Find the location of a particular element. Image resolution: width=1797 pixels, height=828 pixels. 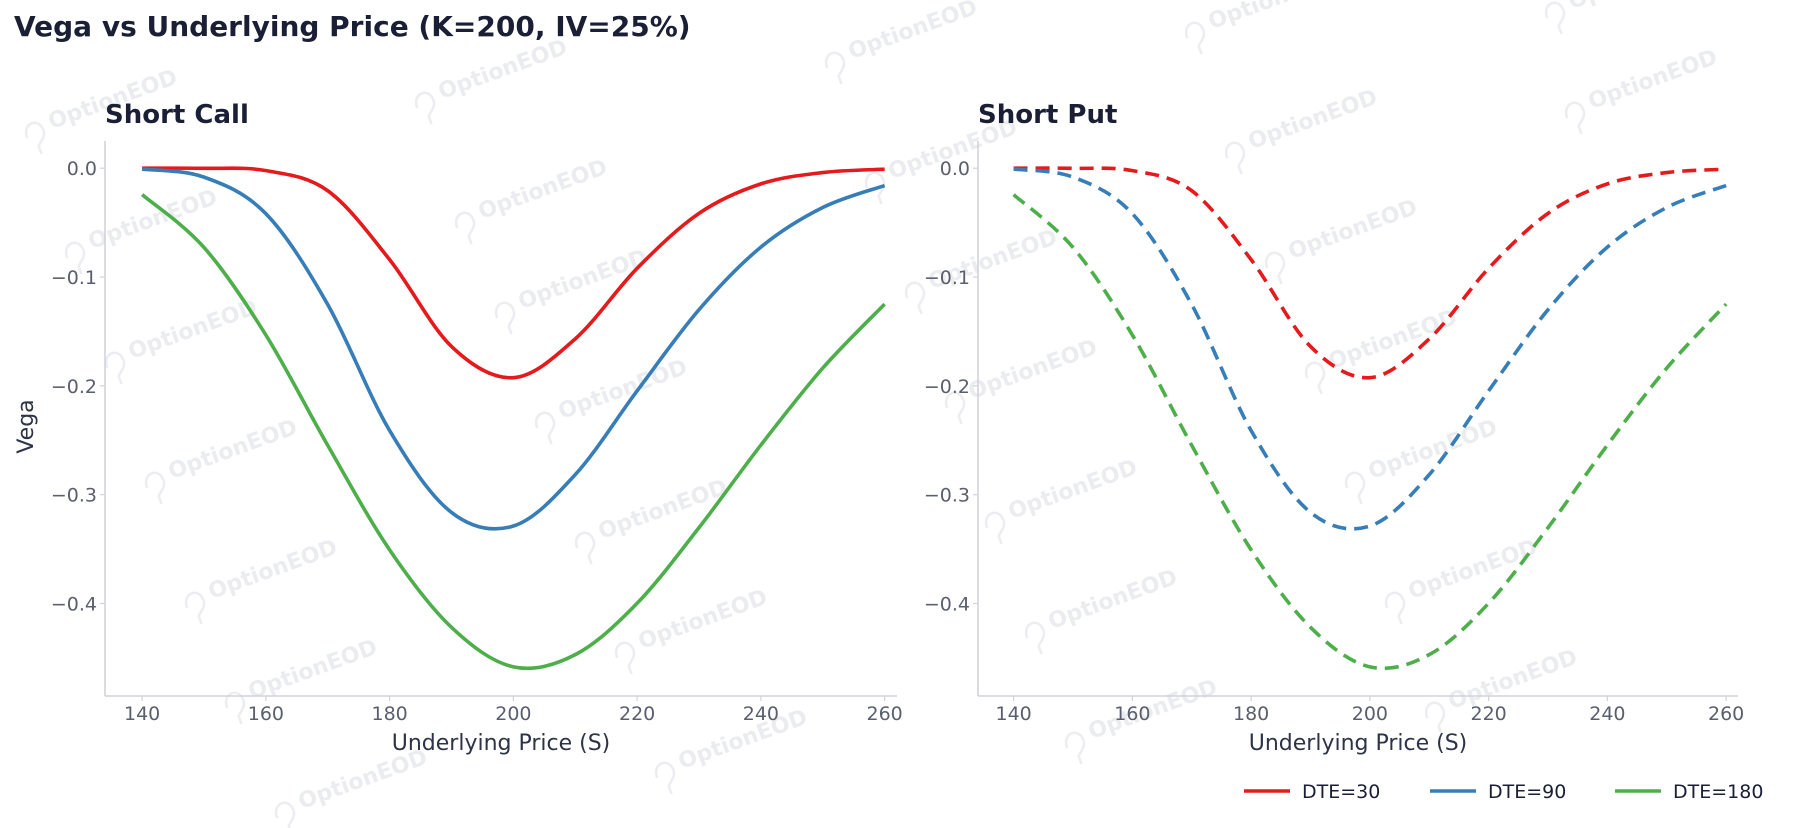

legend-item-dte-180: DTE=180 is located at coordinates (1689, 792).